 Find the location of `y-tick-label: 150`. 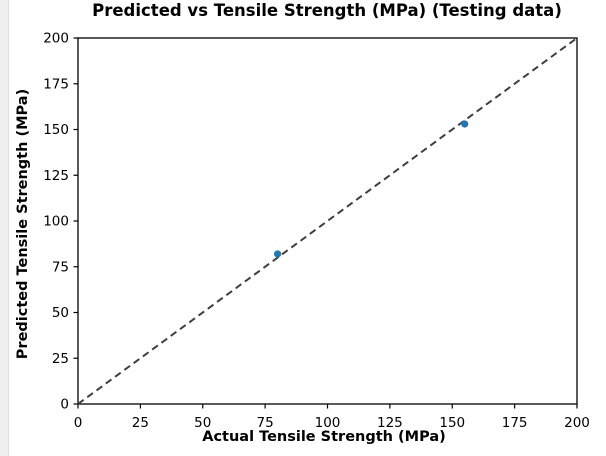

y-tick-label: 150 is located at coordinates (56, 130).